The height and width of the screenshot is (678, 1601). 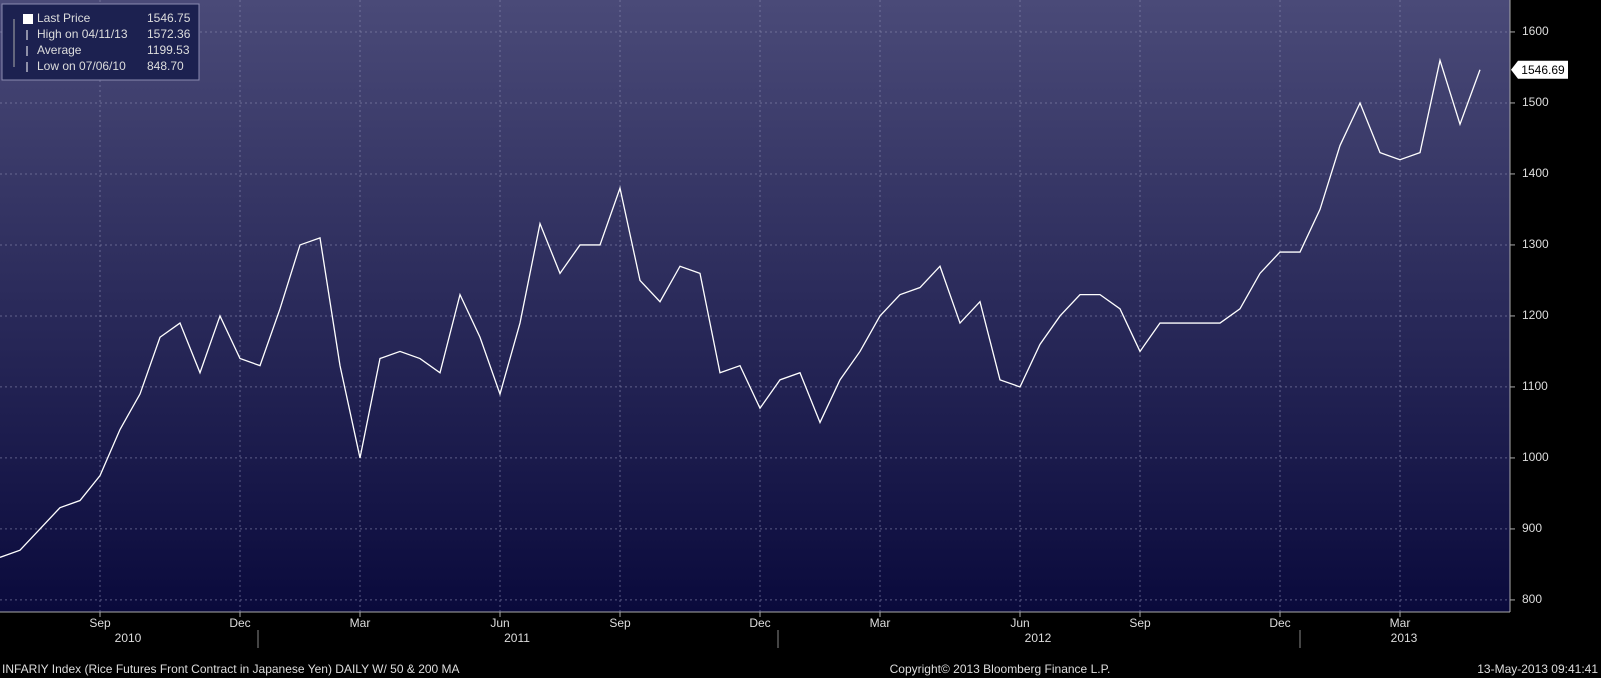 I want to click on legend-value: 848.70, so click(x=165, y=66).